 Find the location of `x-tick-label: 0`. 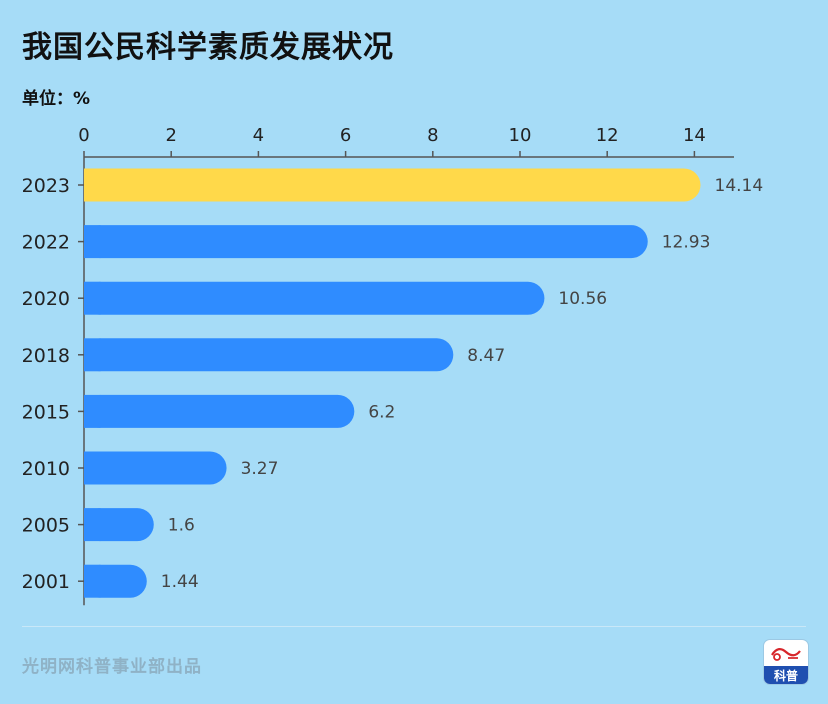

x-tick-label: 0 is located at coordinates (83, 135).